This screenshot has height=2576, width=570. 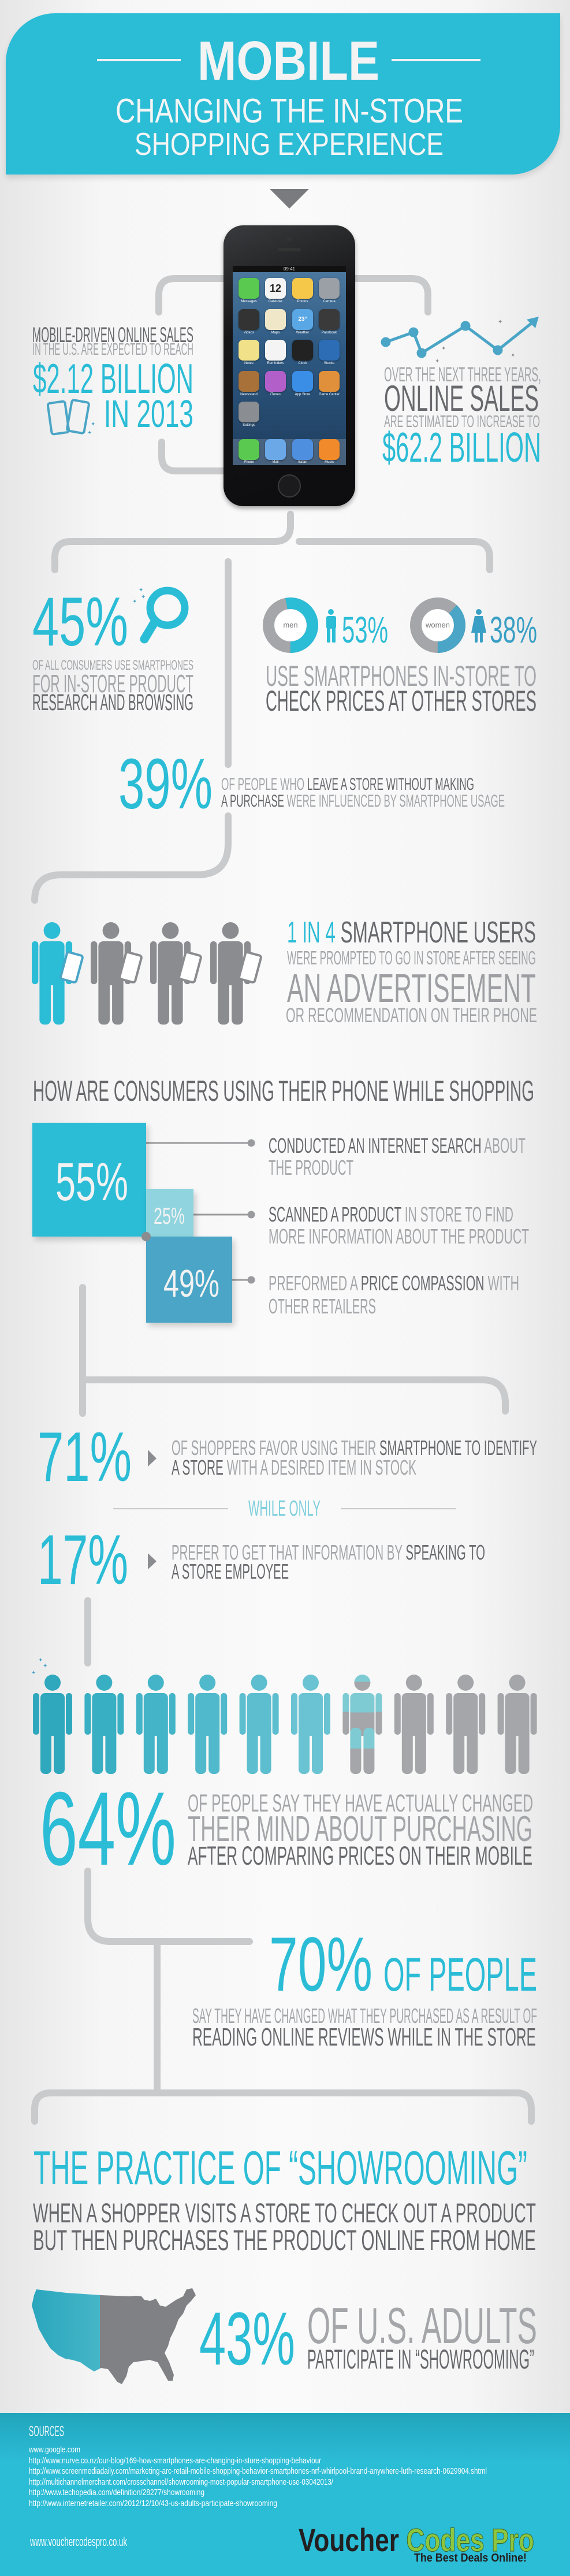 What do you see at coordinates (275, 302) in the screenshot?
I see `app-label: Calendar` at bounding box center [275, 302].